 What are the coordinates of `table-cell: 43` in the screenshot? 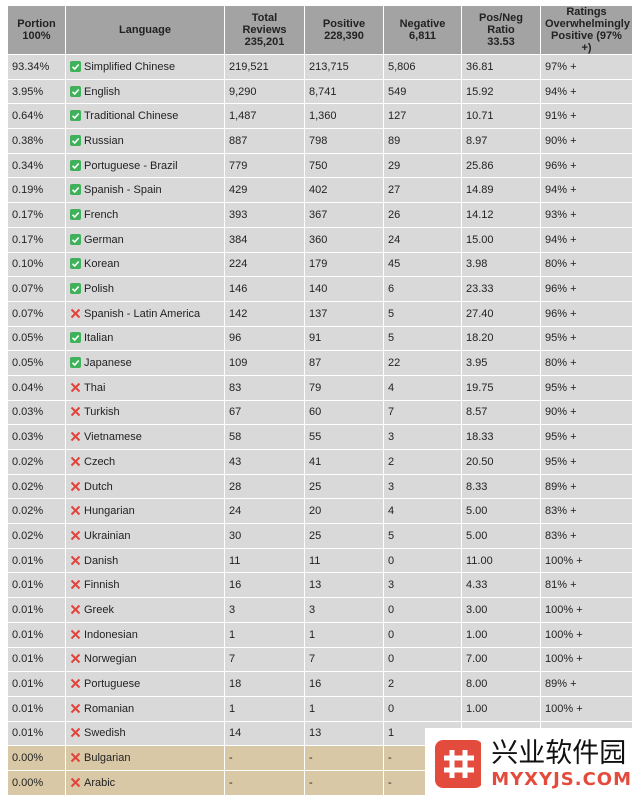 It's located at (264, 462).